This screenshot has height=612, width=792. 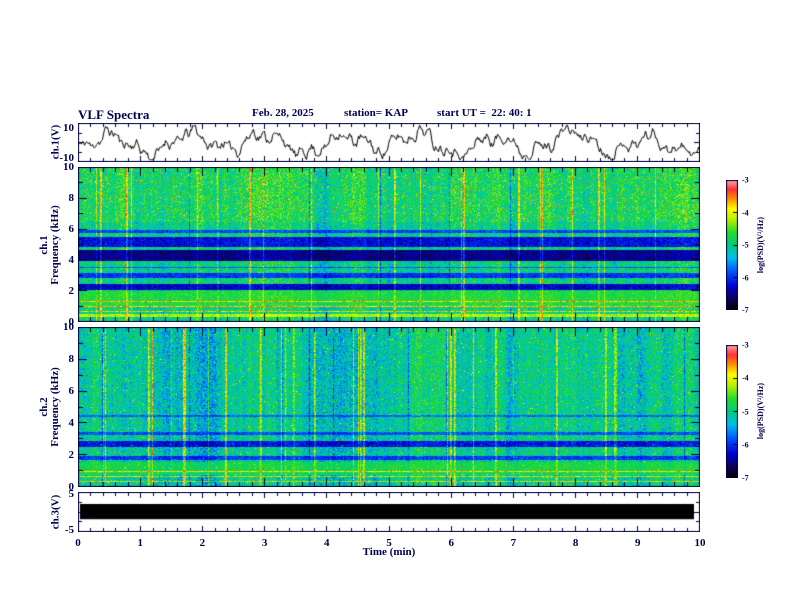 What do you see at coordinates (745, 411) in the screenshot?
I see `colorbar2-tick-label: -5` at bounding box center [745, 411].